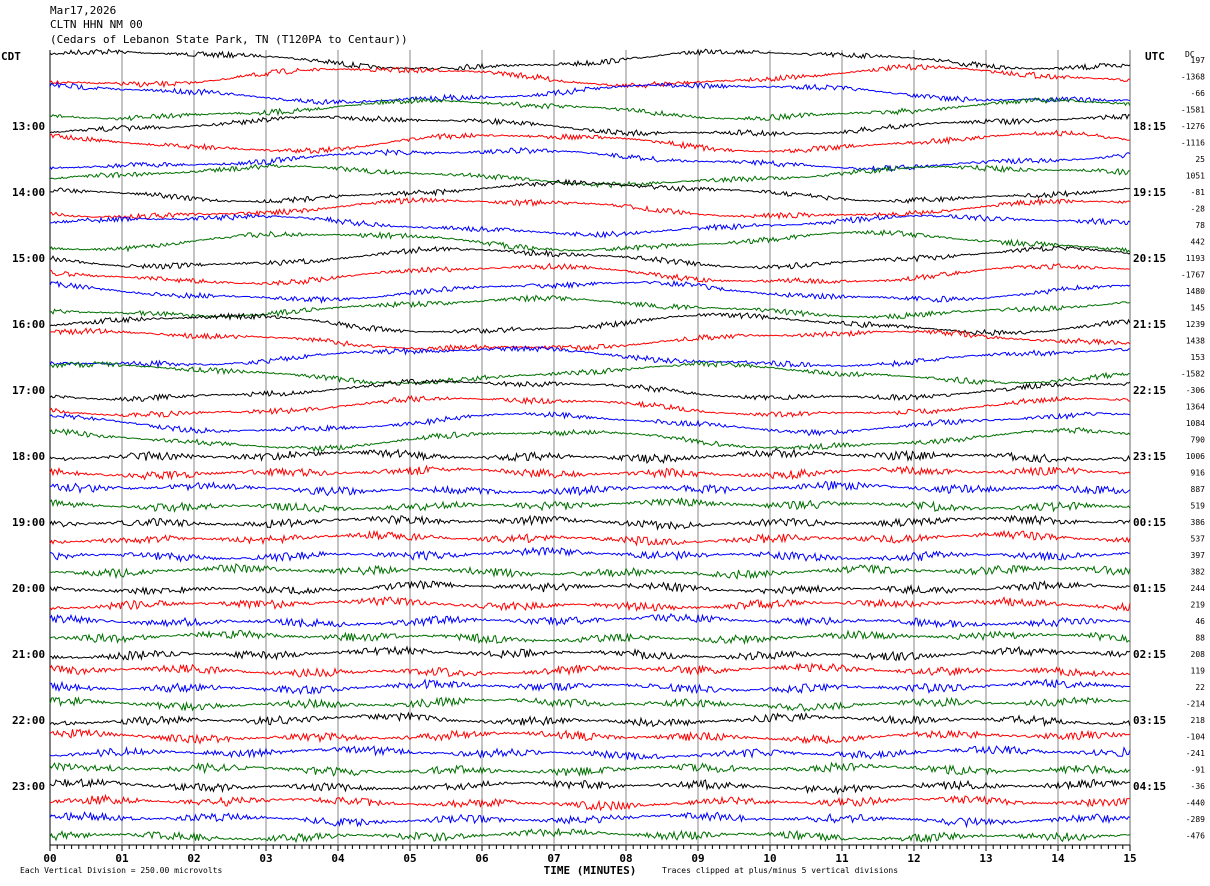  I want to click on dc-offset: -440, so click(1195, 803).